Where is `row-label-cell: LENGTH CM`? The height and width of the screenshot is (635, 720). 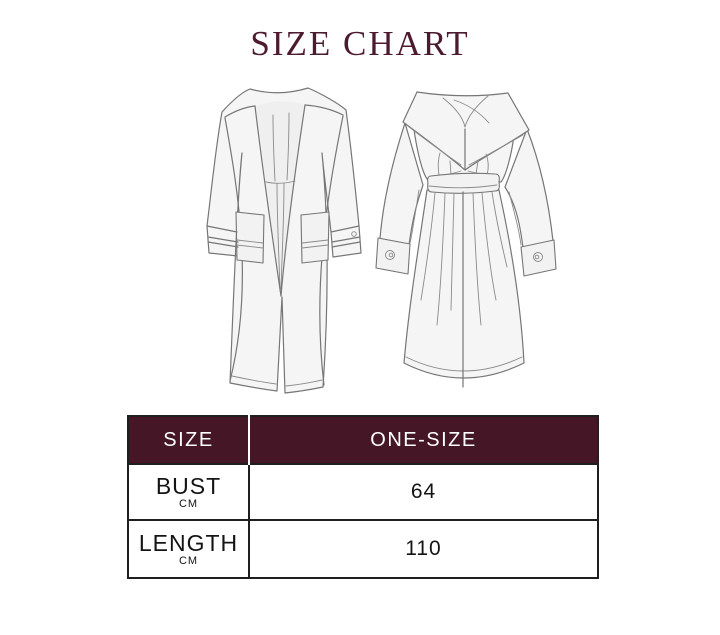 row-label-cell: LENGTH CM is located at coordinates (188, 549).